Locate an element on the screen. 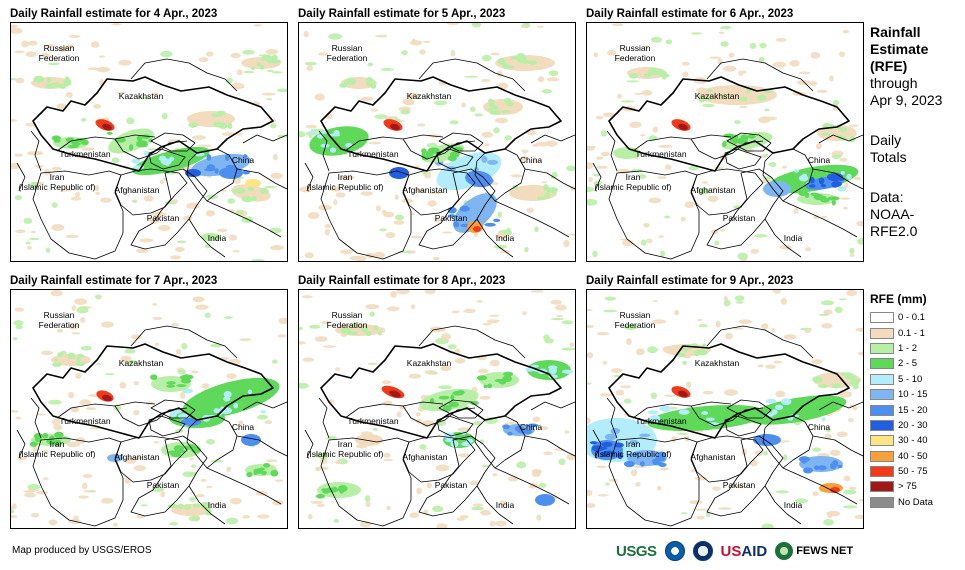  country-label-pakistan: Pakistan is located at coordinates (451, 485).